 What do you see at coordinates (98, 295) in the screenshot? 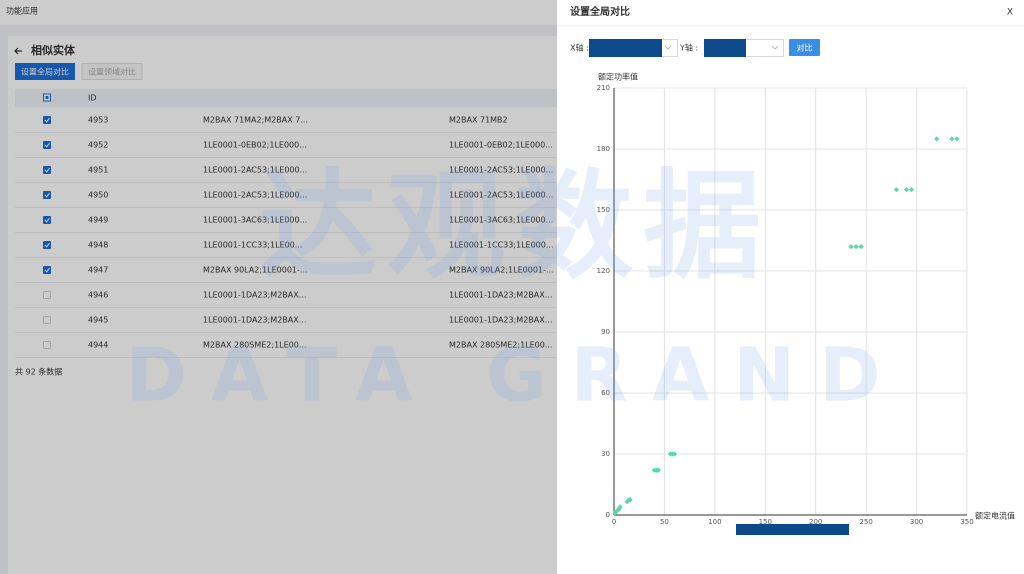
I see `table-cell: 4946` at bounding box center [98, 295].